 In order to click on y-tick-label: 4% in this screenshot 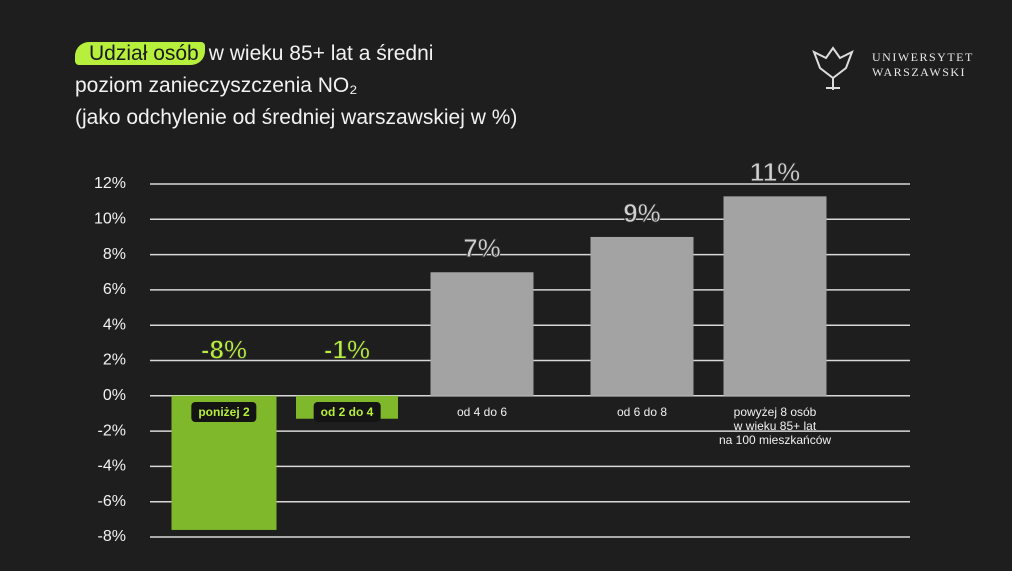, I will do `click(114, 324)`.